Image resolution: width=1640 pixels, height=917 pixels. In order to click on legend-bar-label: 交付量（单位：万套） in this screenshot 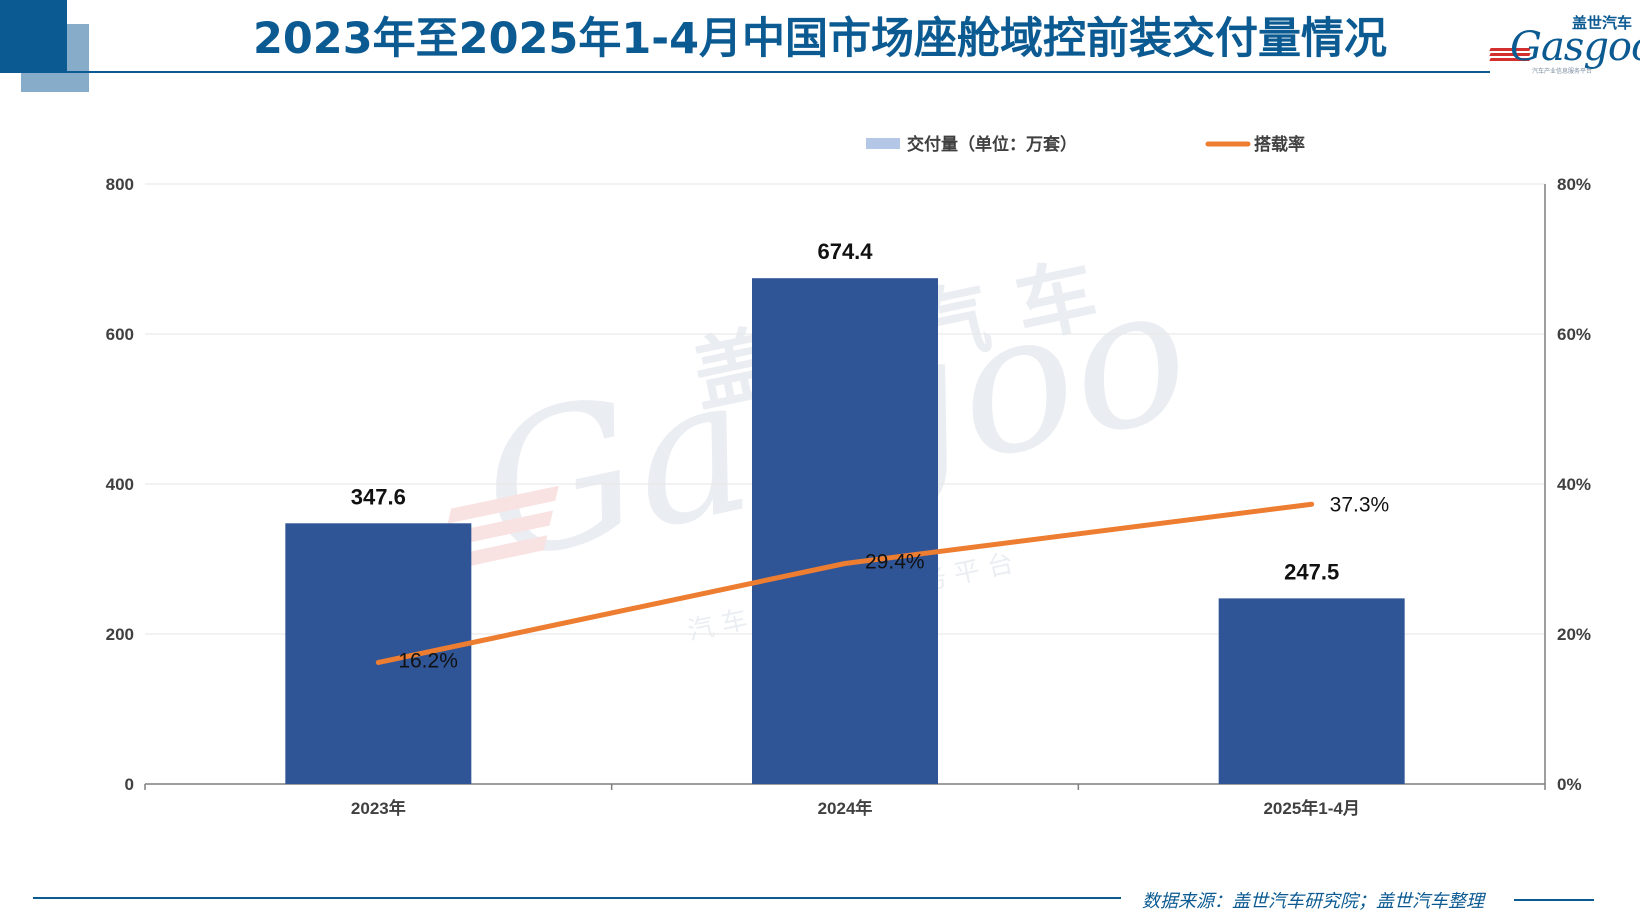, I will do `click(992, 144)`.